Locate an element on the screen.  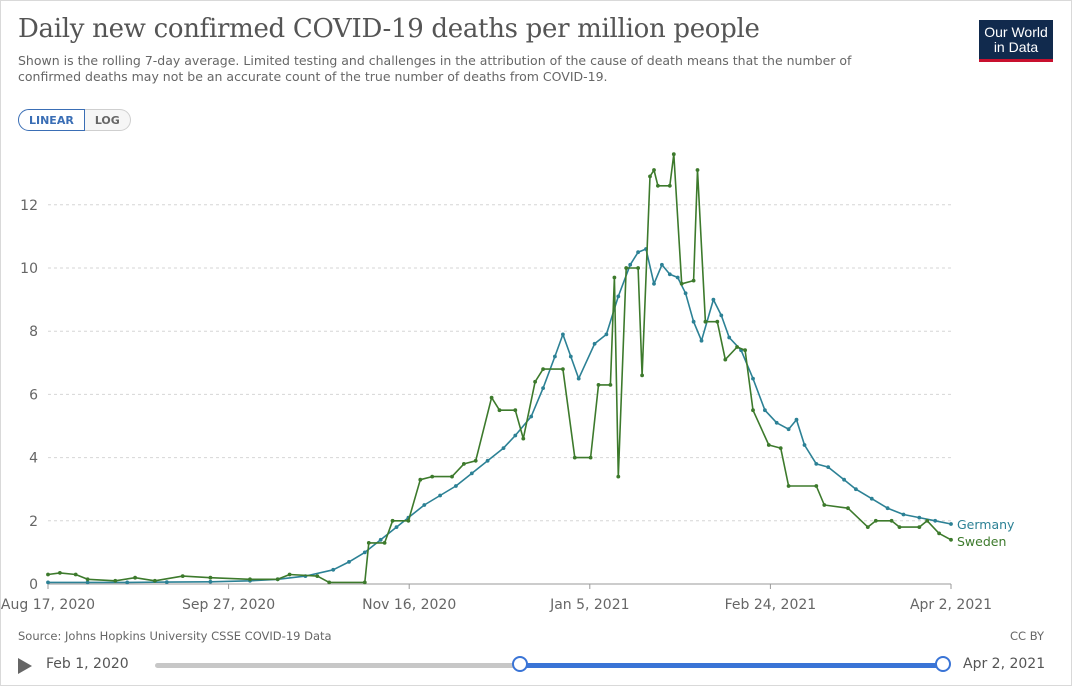
series-label-sweden: Sweden is located at coordinates (981, 541).